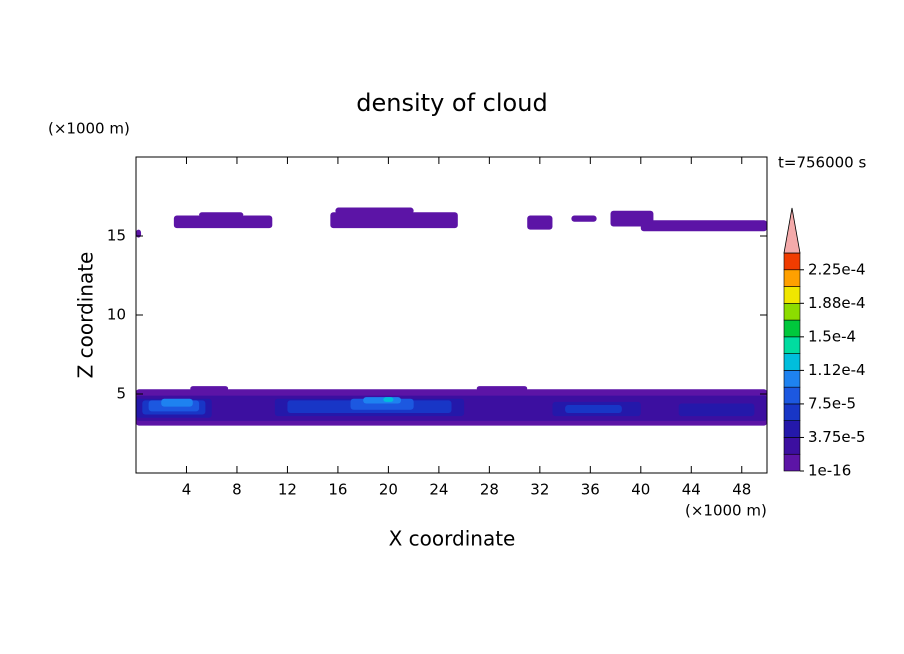  I want to click on colorbar-tick-label: 1.12e-4, so click(837, 370).